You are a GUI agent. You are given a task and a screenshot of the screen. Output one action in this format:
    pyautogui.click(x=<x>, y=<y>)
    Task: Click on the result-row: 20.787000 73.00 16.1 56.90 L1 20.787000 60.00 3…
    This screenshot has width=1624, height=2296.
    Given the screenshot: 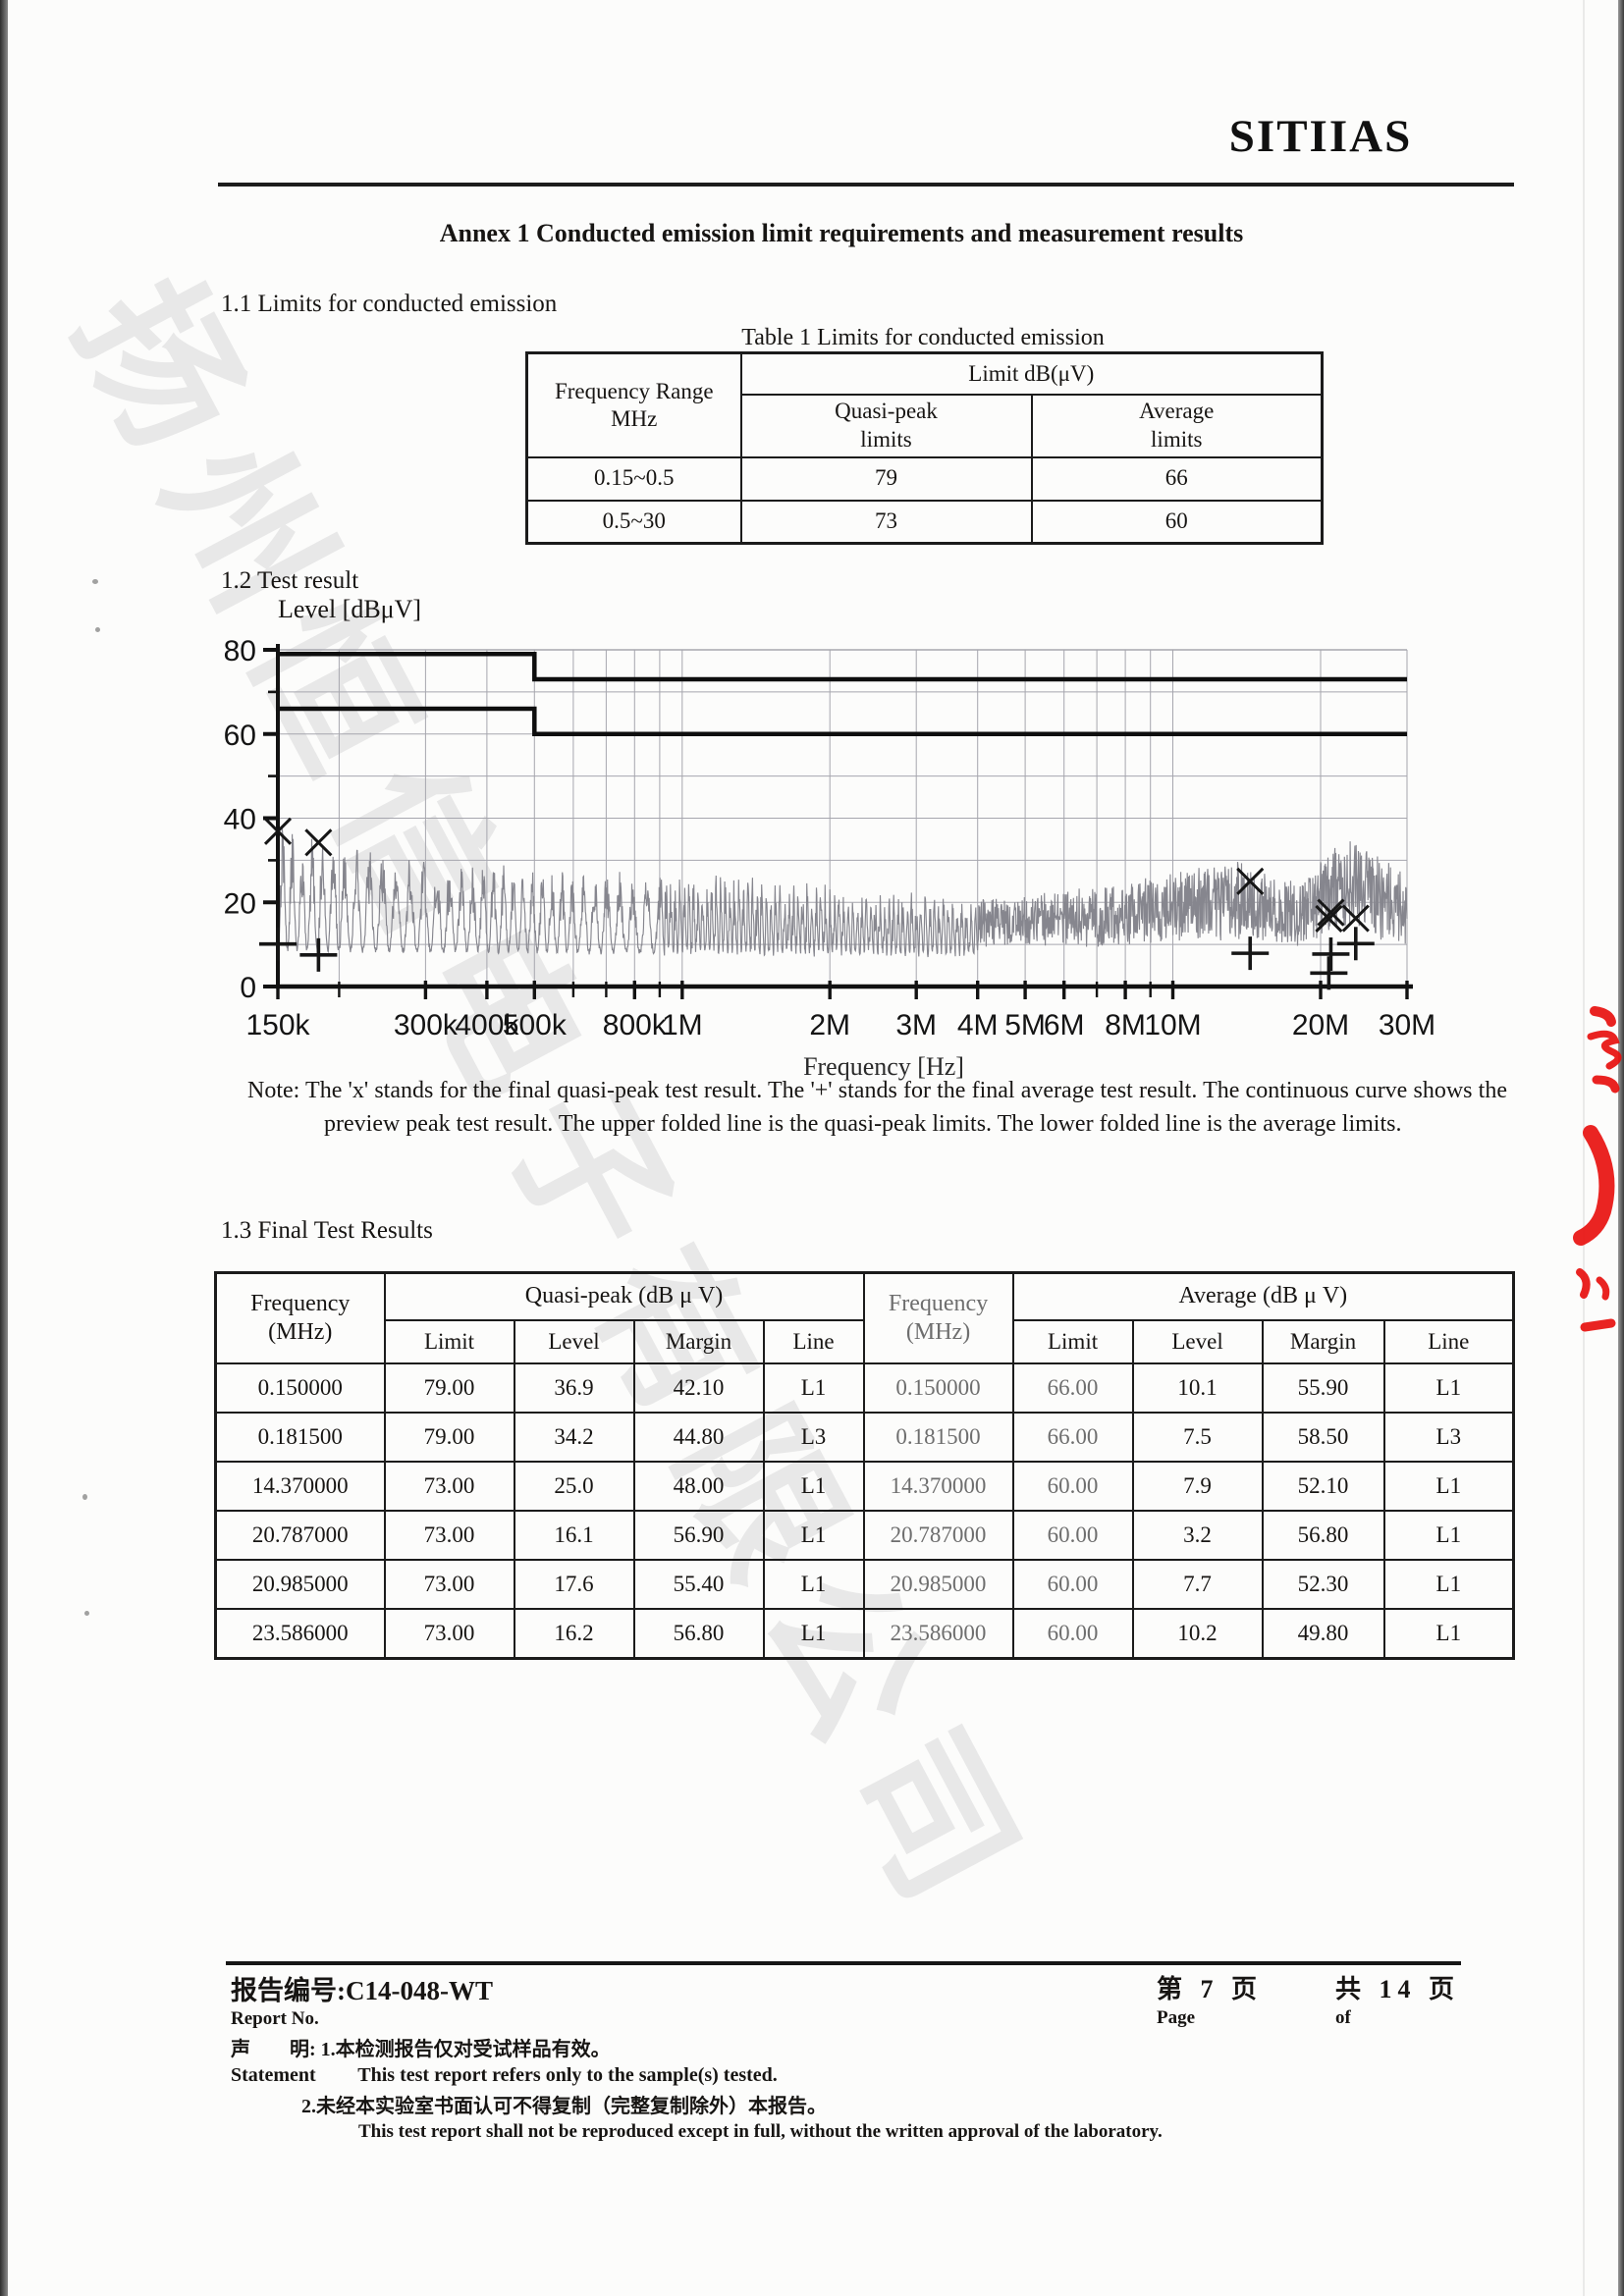 What is the action you would take?
    pyautogui.click(x=864, y=1535)
    